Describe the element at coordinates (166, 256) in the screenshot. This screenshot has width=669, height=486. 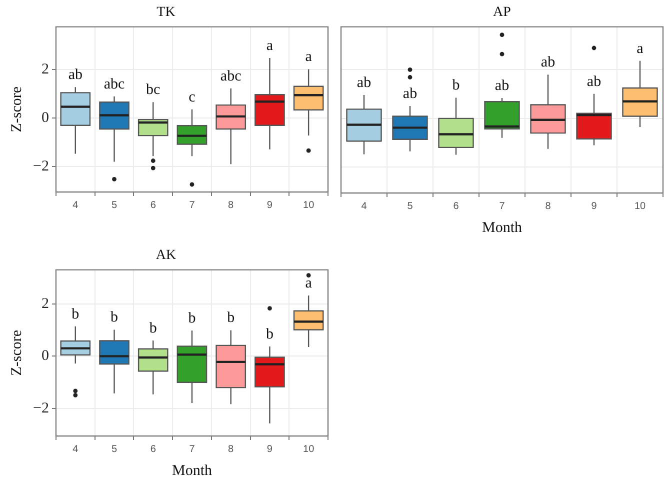
I see `chart-title: AK` at that location.